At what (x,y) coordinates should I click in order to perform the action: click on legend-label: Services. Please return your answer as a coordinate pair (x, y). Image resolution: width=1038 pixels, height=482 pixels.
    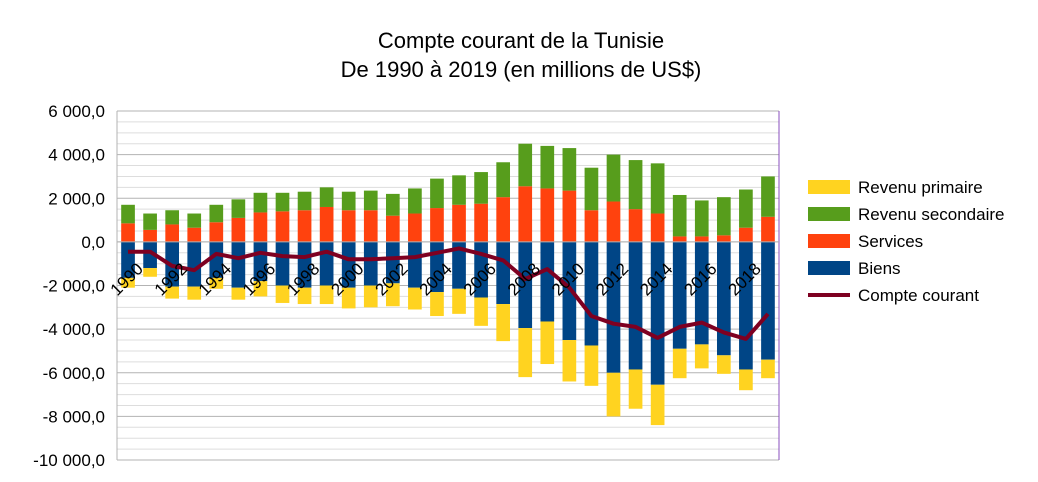
    Looking at the image, I should click on (890, 241).